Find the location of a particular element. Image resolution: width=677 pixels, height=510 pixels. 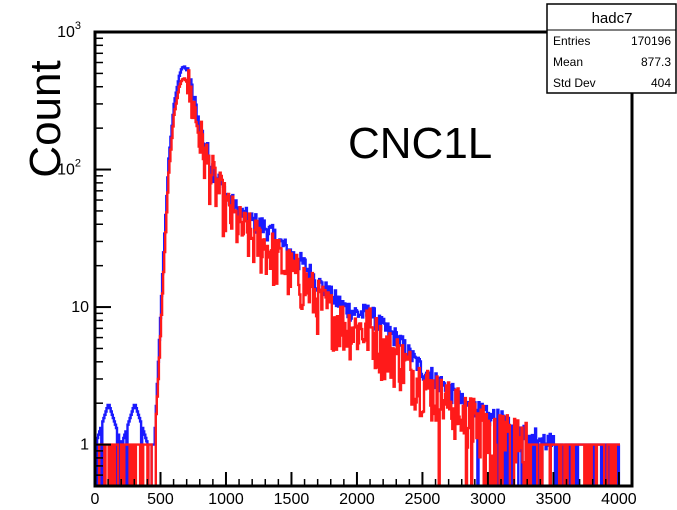

x-tick-label: 1500 is located at coordinates (292, 499).